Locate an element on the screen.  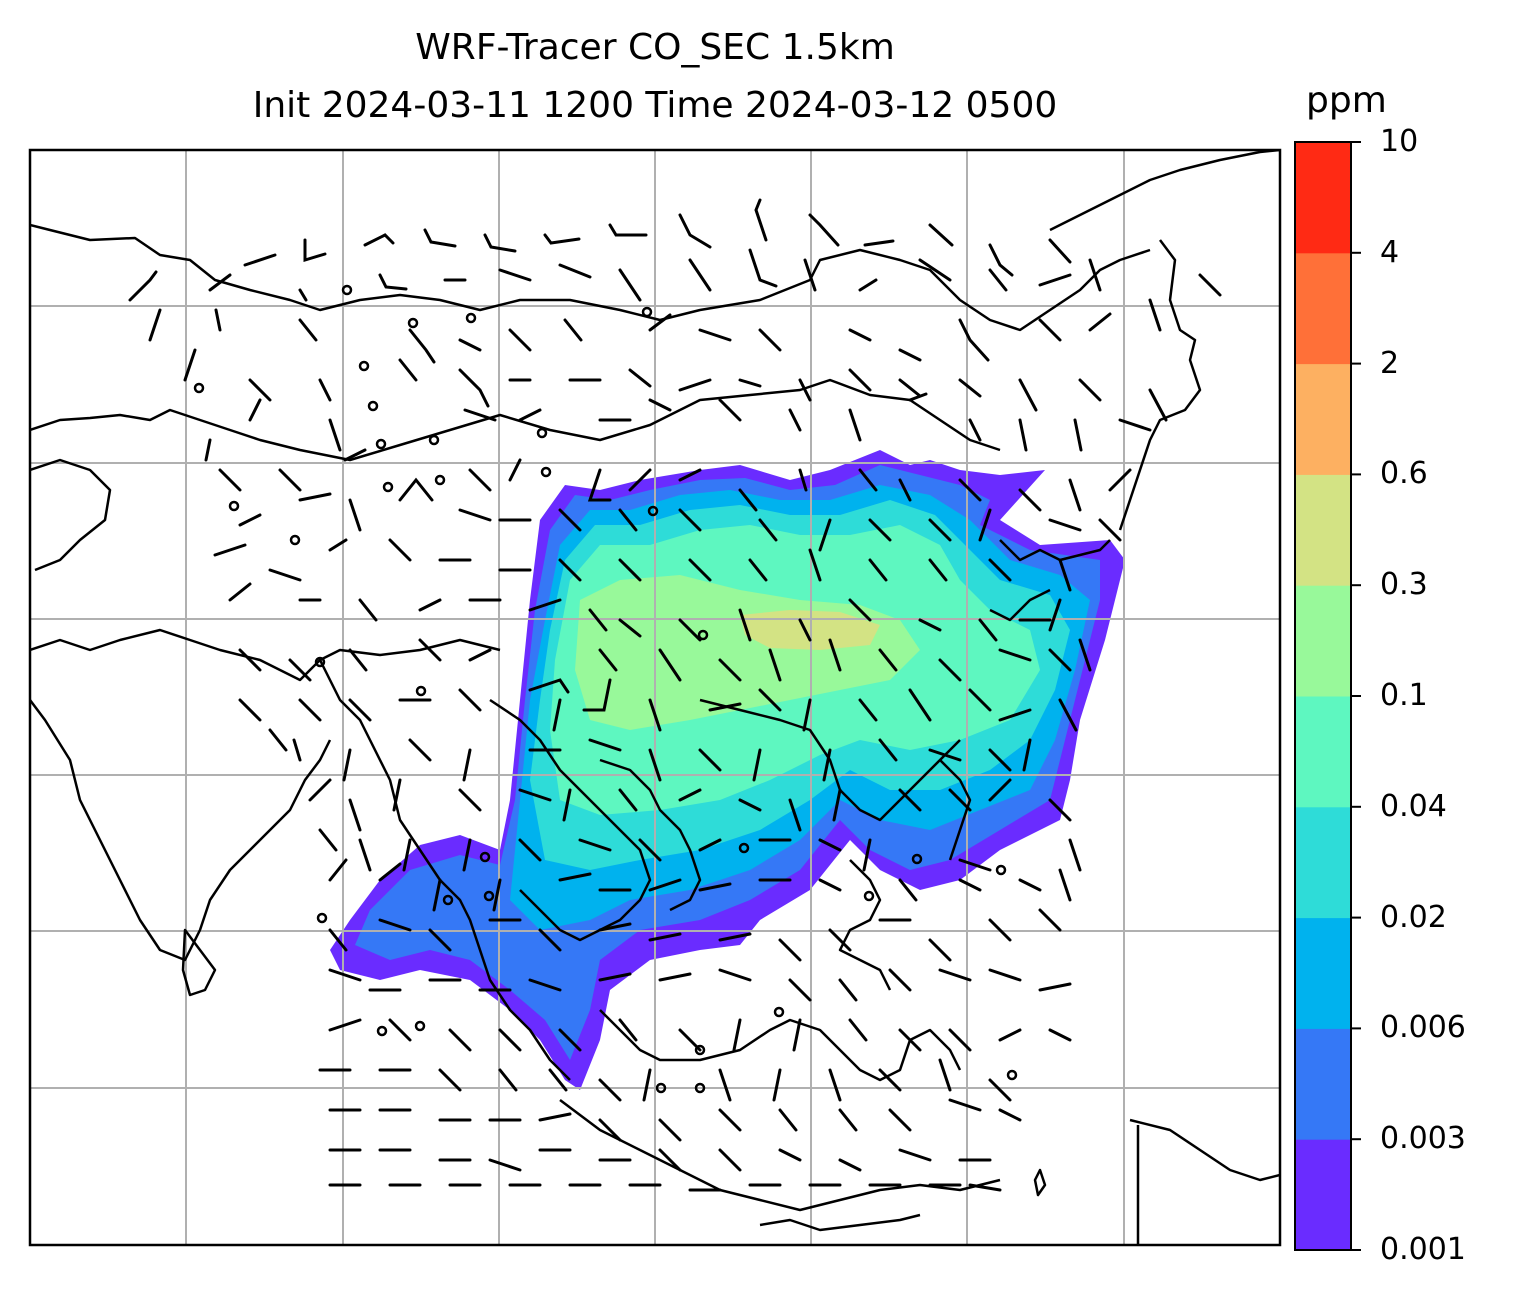
colorbar-tick-label: 0.006 is located at coordinates (1423, 1028).